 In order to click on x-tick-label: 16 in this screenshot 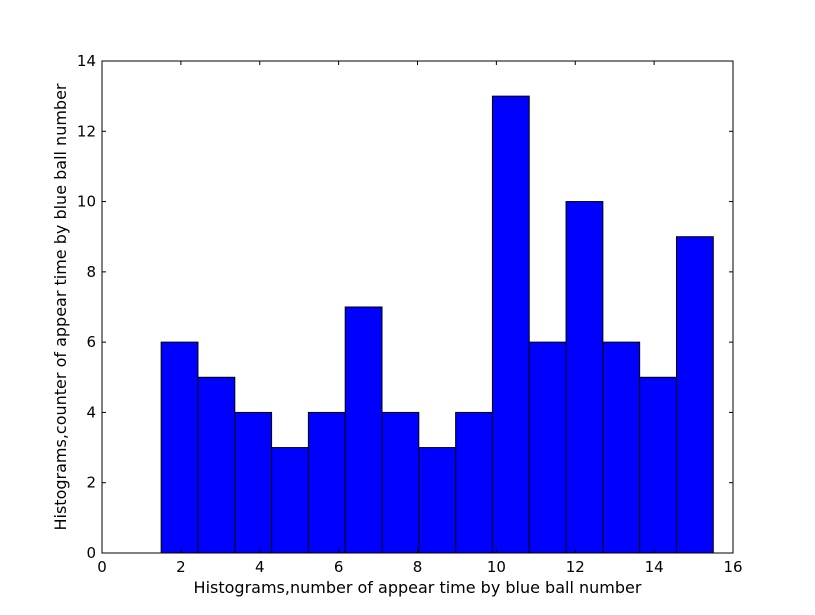, I will do `click(732, 567)`.